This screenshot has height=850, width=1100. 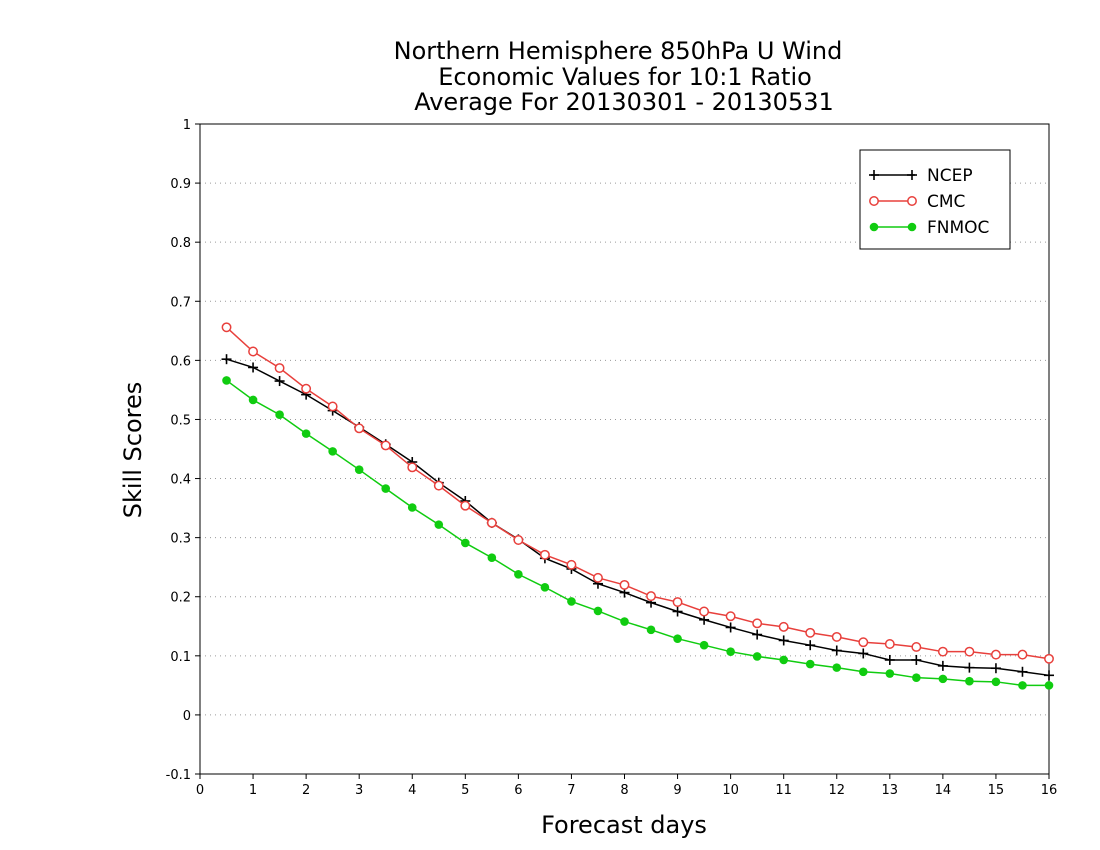 What do you see at coordinates (187, 125) in the screenshot?
I see `y-tick-label: 1` at bounding box center [187, 125].